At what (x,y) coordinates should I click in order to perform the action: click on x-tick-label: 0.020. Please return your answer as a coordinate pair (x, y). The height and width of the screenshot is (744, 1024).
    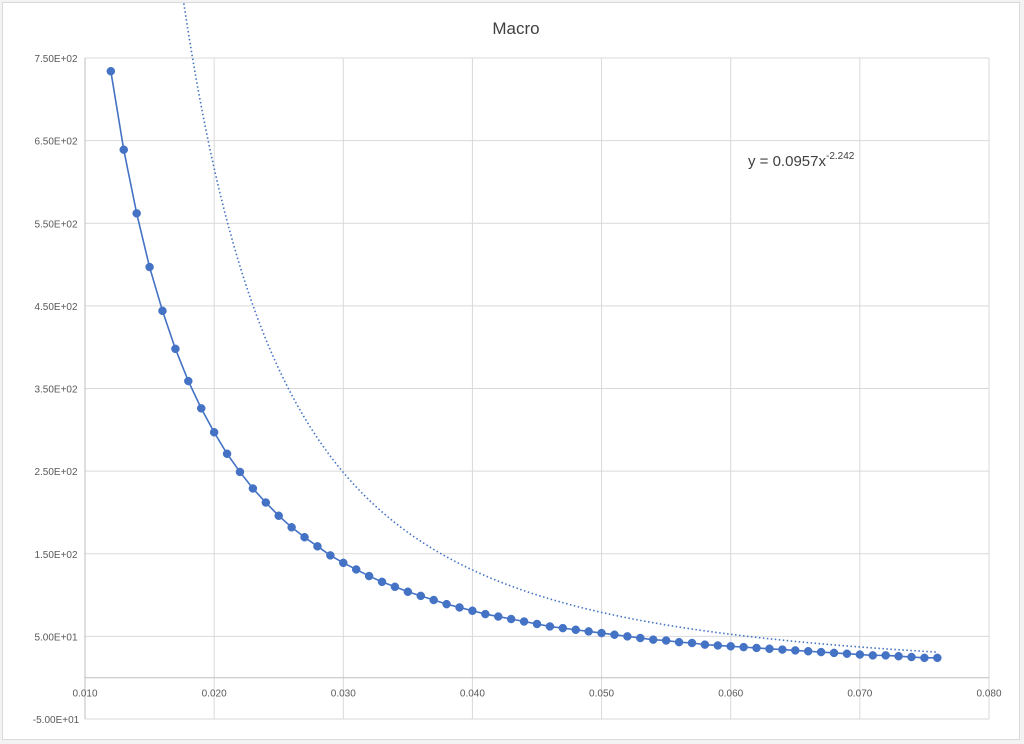
    Looking at the image, I should click on (214, 694).